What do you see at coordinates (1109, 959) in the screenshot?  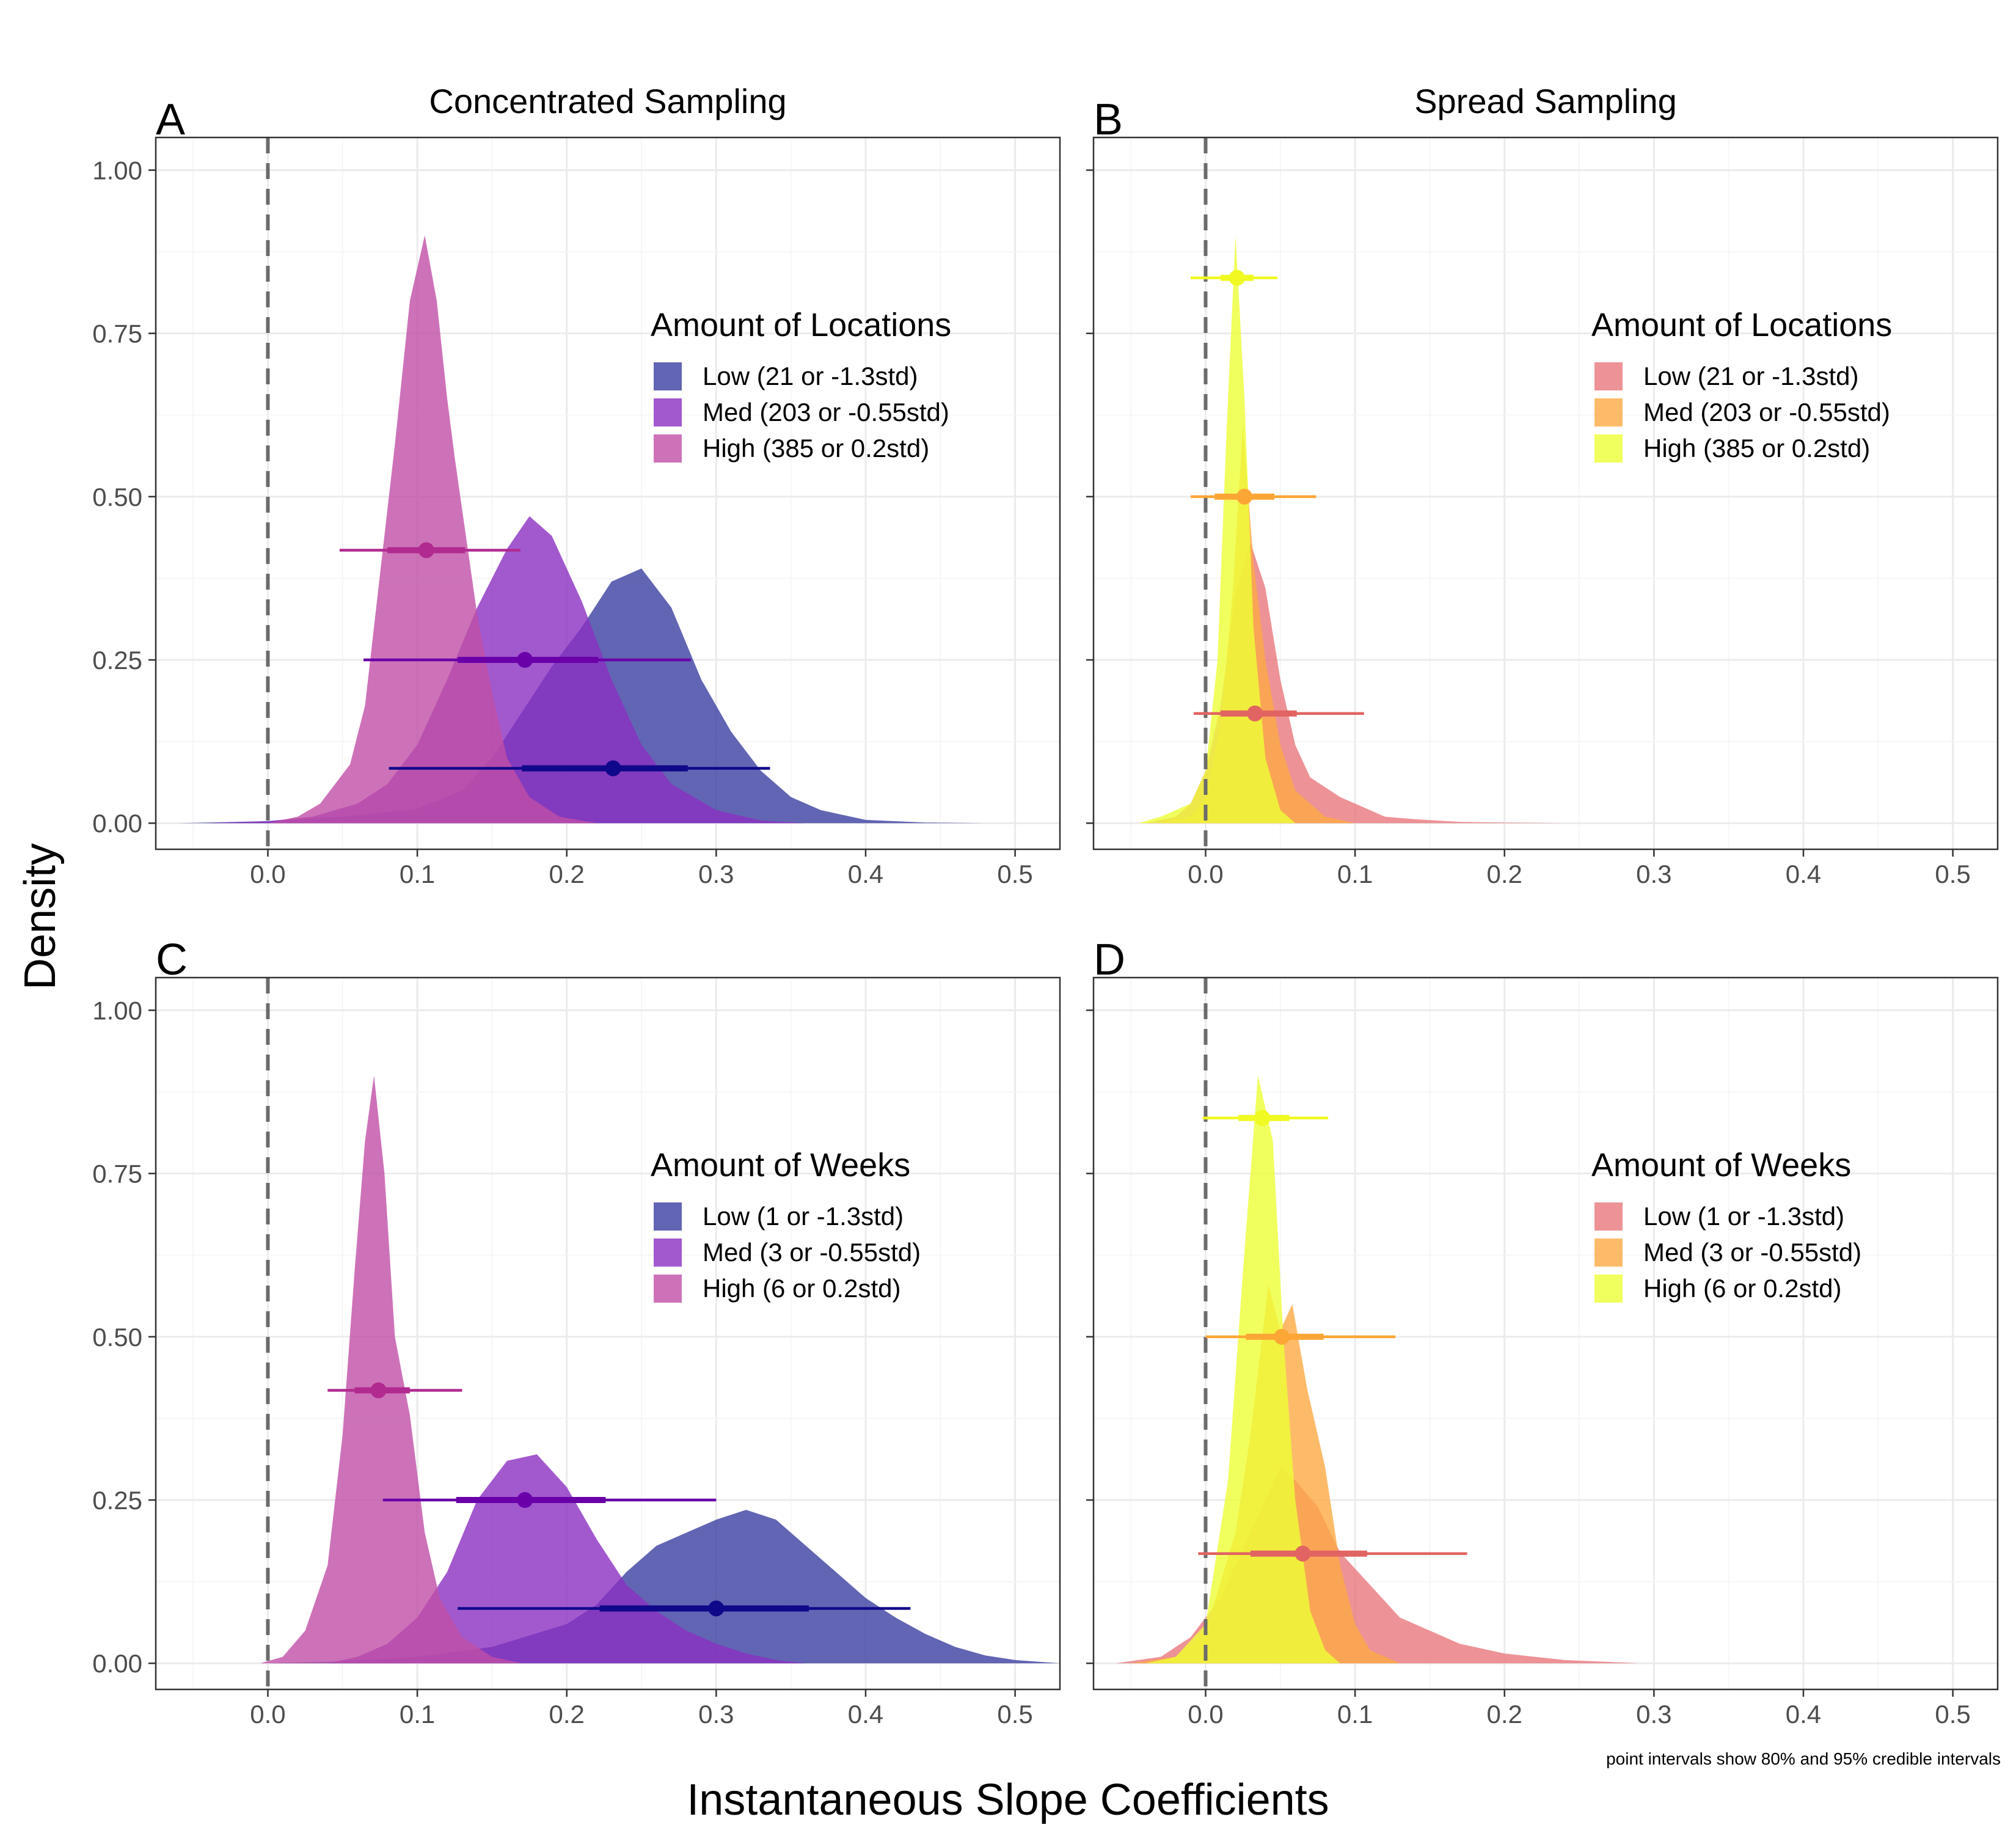 I see `panel-letter: D` at bounding box center [1109, 959].